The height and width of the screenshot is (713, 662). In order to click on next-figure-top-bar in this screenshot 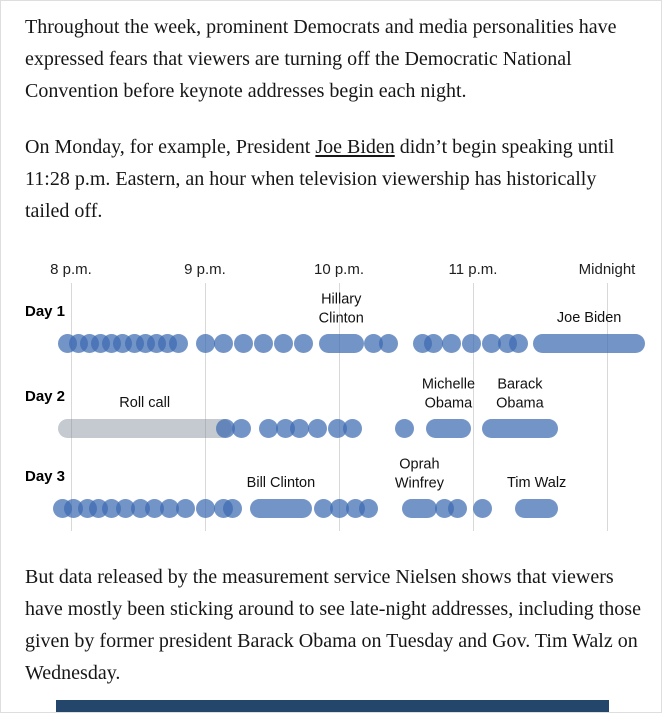, I will do `click(332, 706)`.